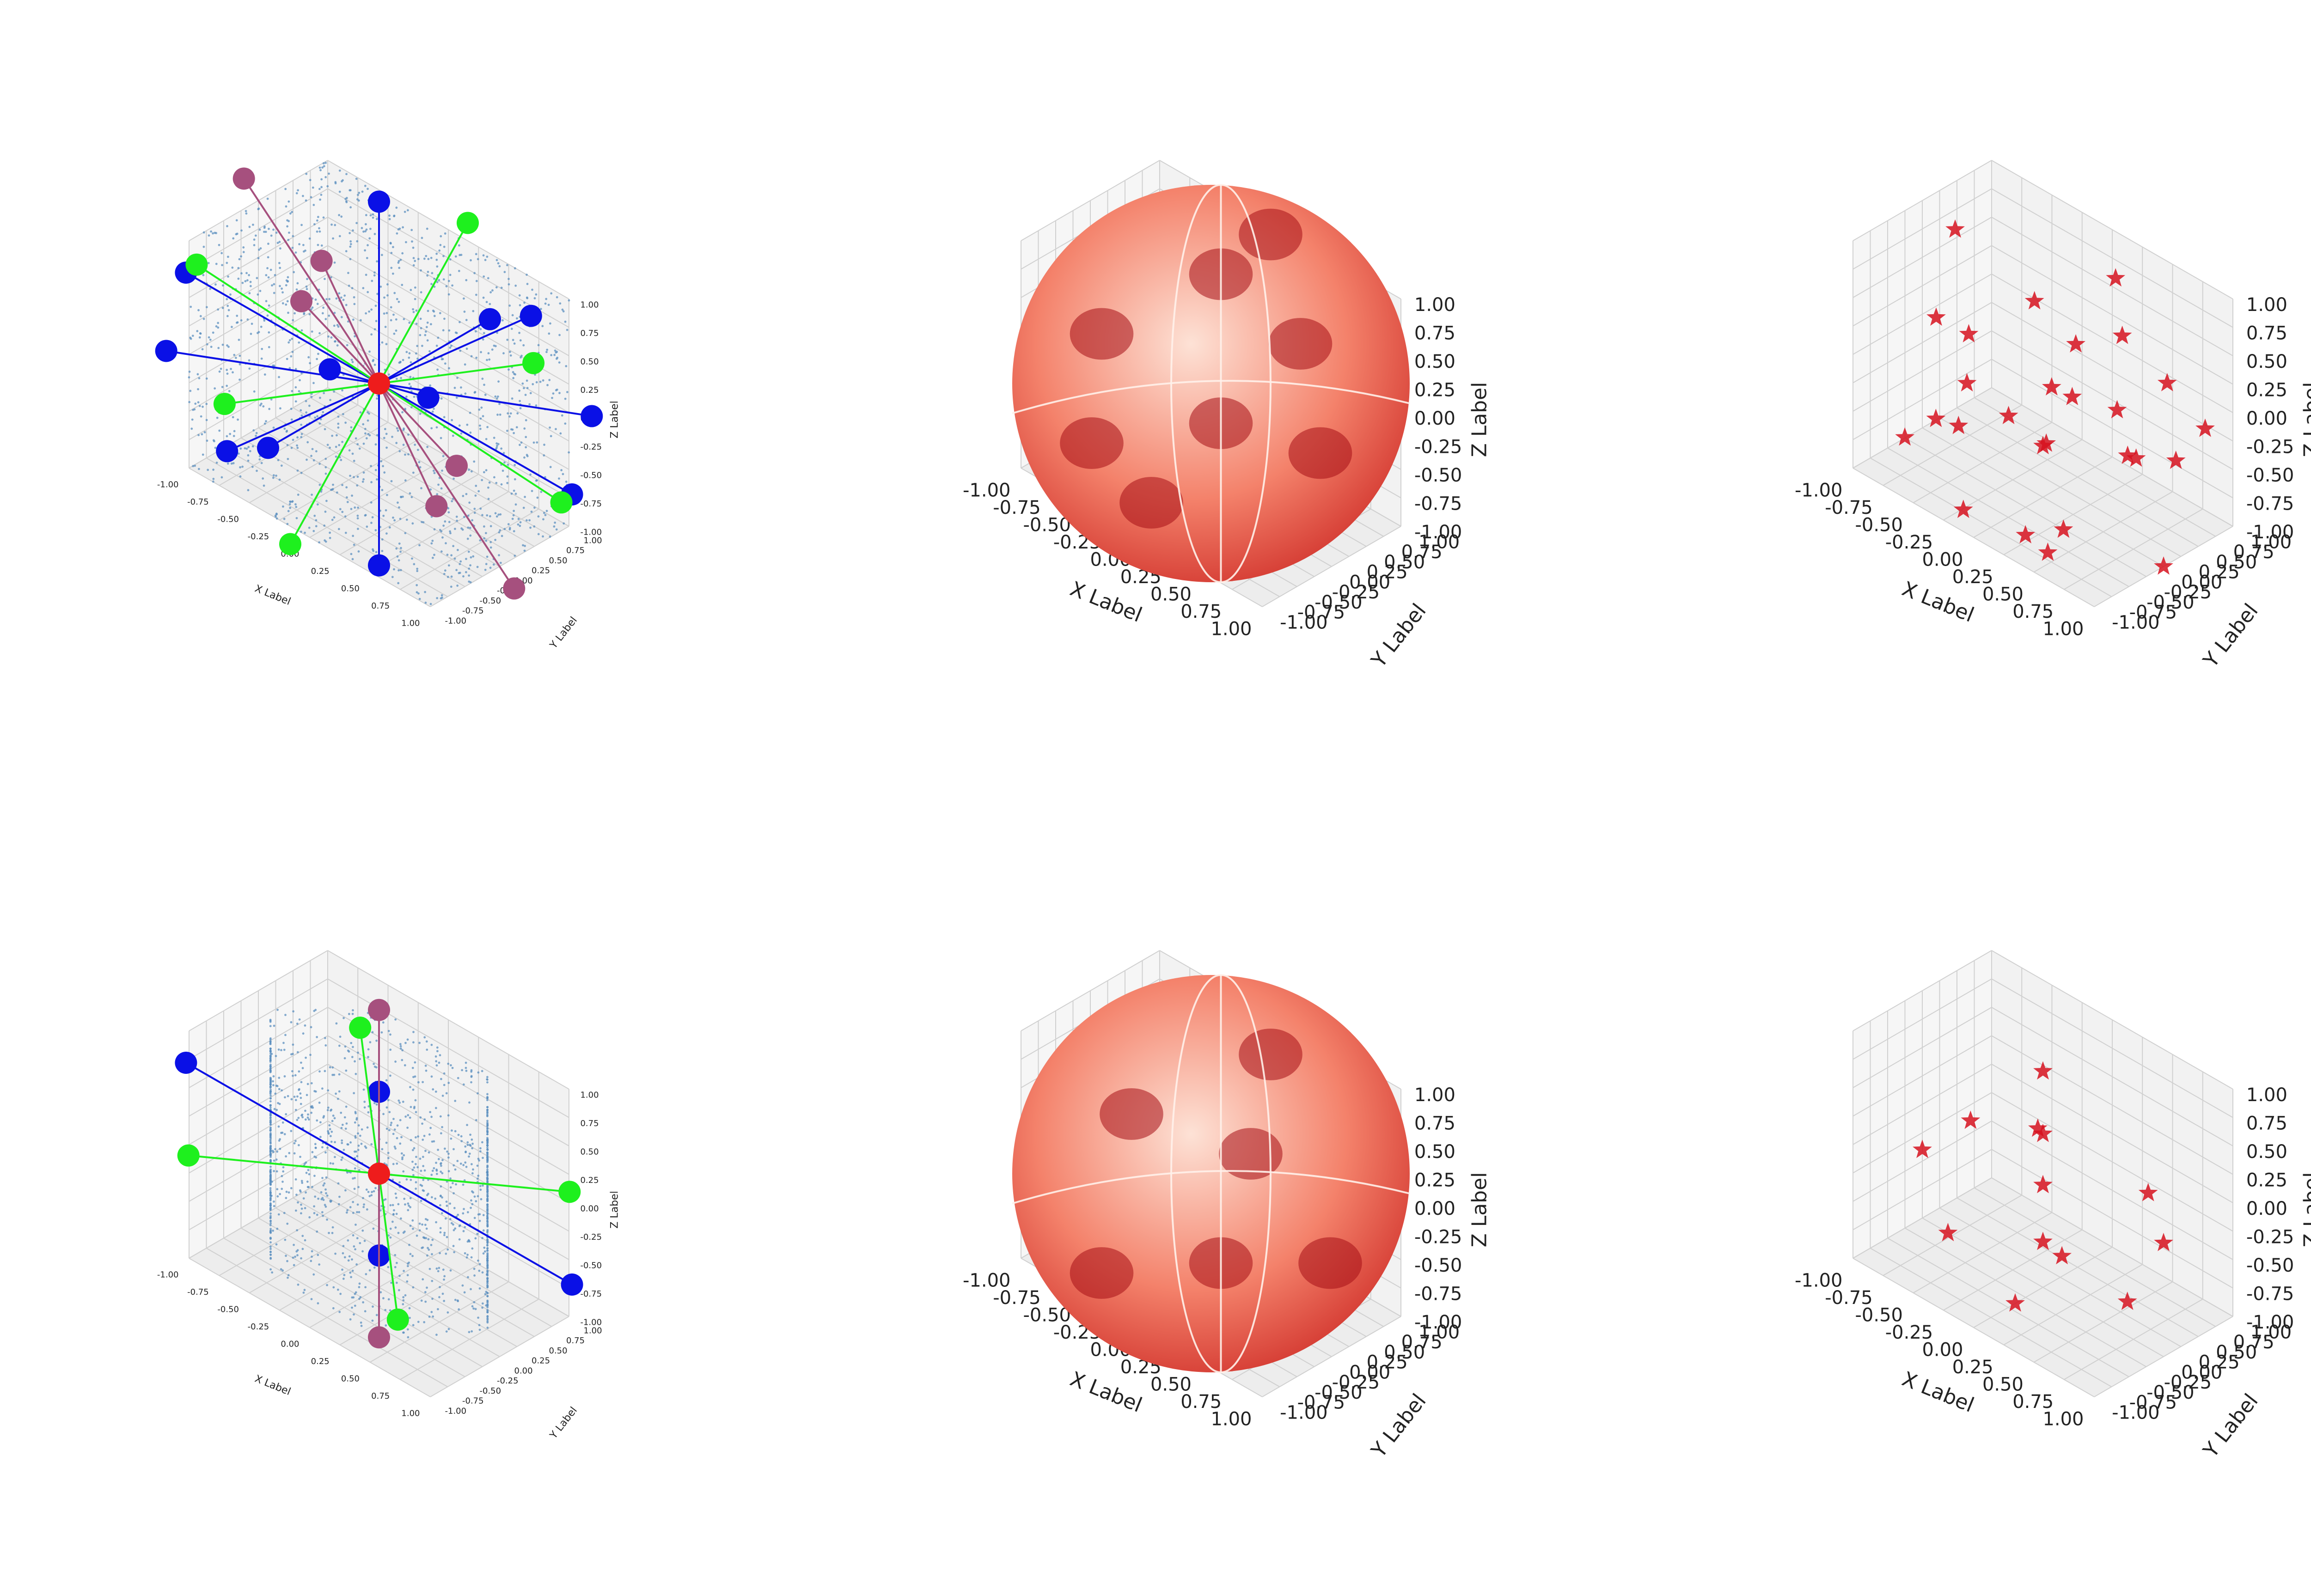  Describe the element at coordinates (591, 1237) in the screenshot. I see `z-tick-label: -0.25` at that location.